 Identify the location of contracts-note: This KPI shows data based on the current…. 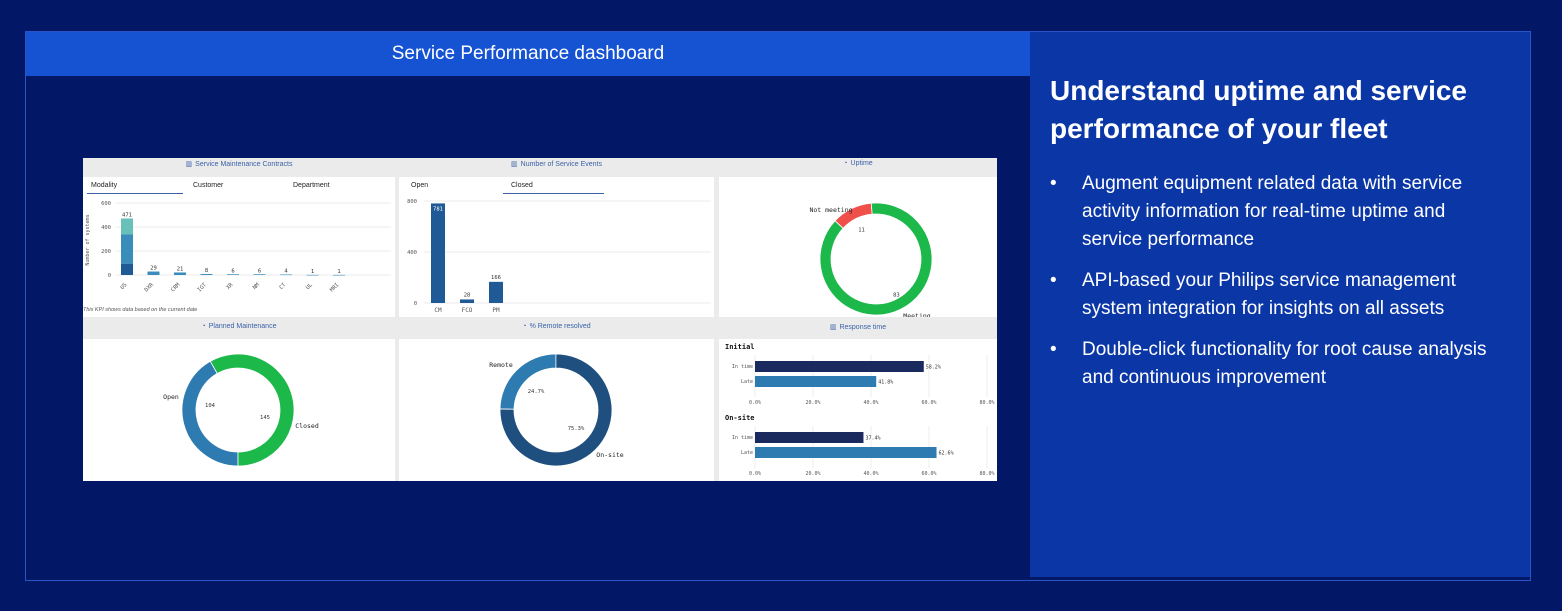
(140, 310).